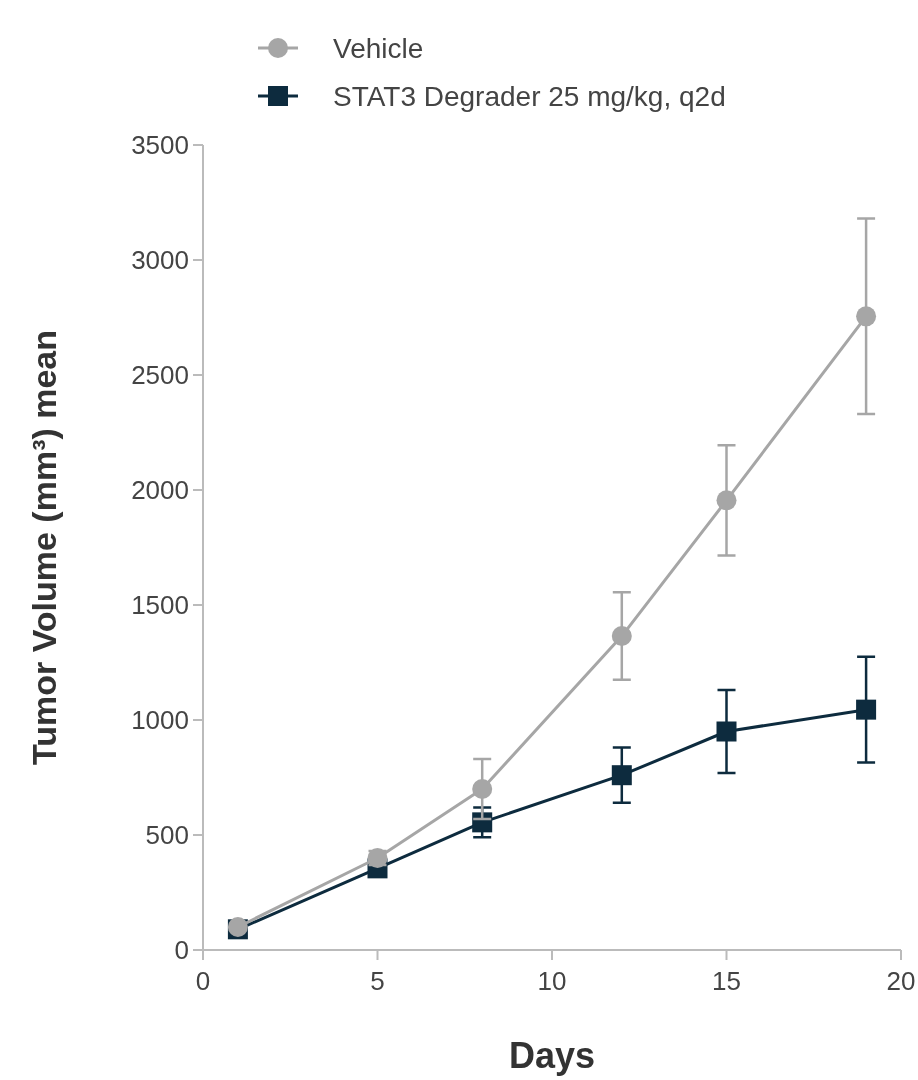  I want to click on y-axis-title: Tumor Volume (mm³) mean, so click(44, 547).